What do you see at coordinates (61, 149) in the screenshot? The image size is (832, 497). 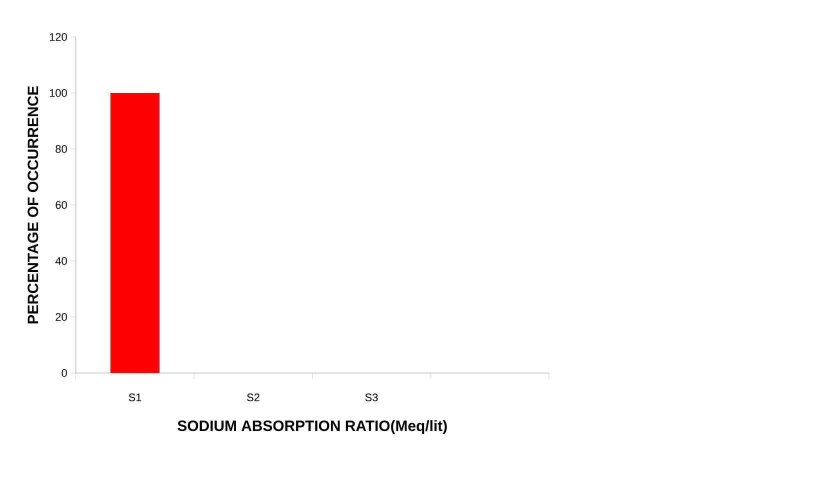 I see `y-tick-label: 80` at bounding box center [61, 149].